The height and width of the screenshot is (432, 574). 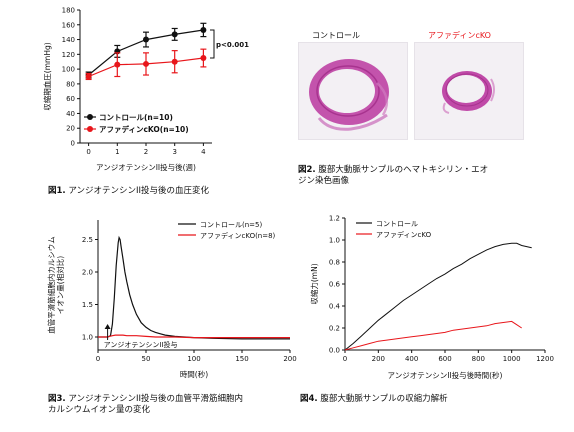 What do you see at coordinates (87, 305) in the screenshot?
I see `y-tick-label: 1.5` at bounding box center [87, 305].